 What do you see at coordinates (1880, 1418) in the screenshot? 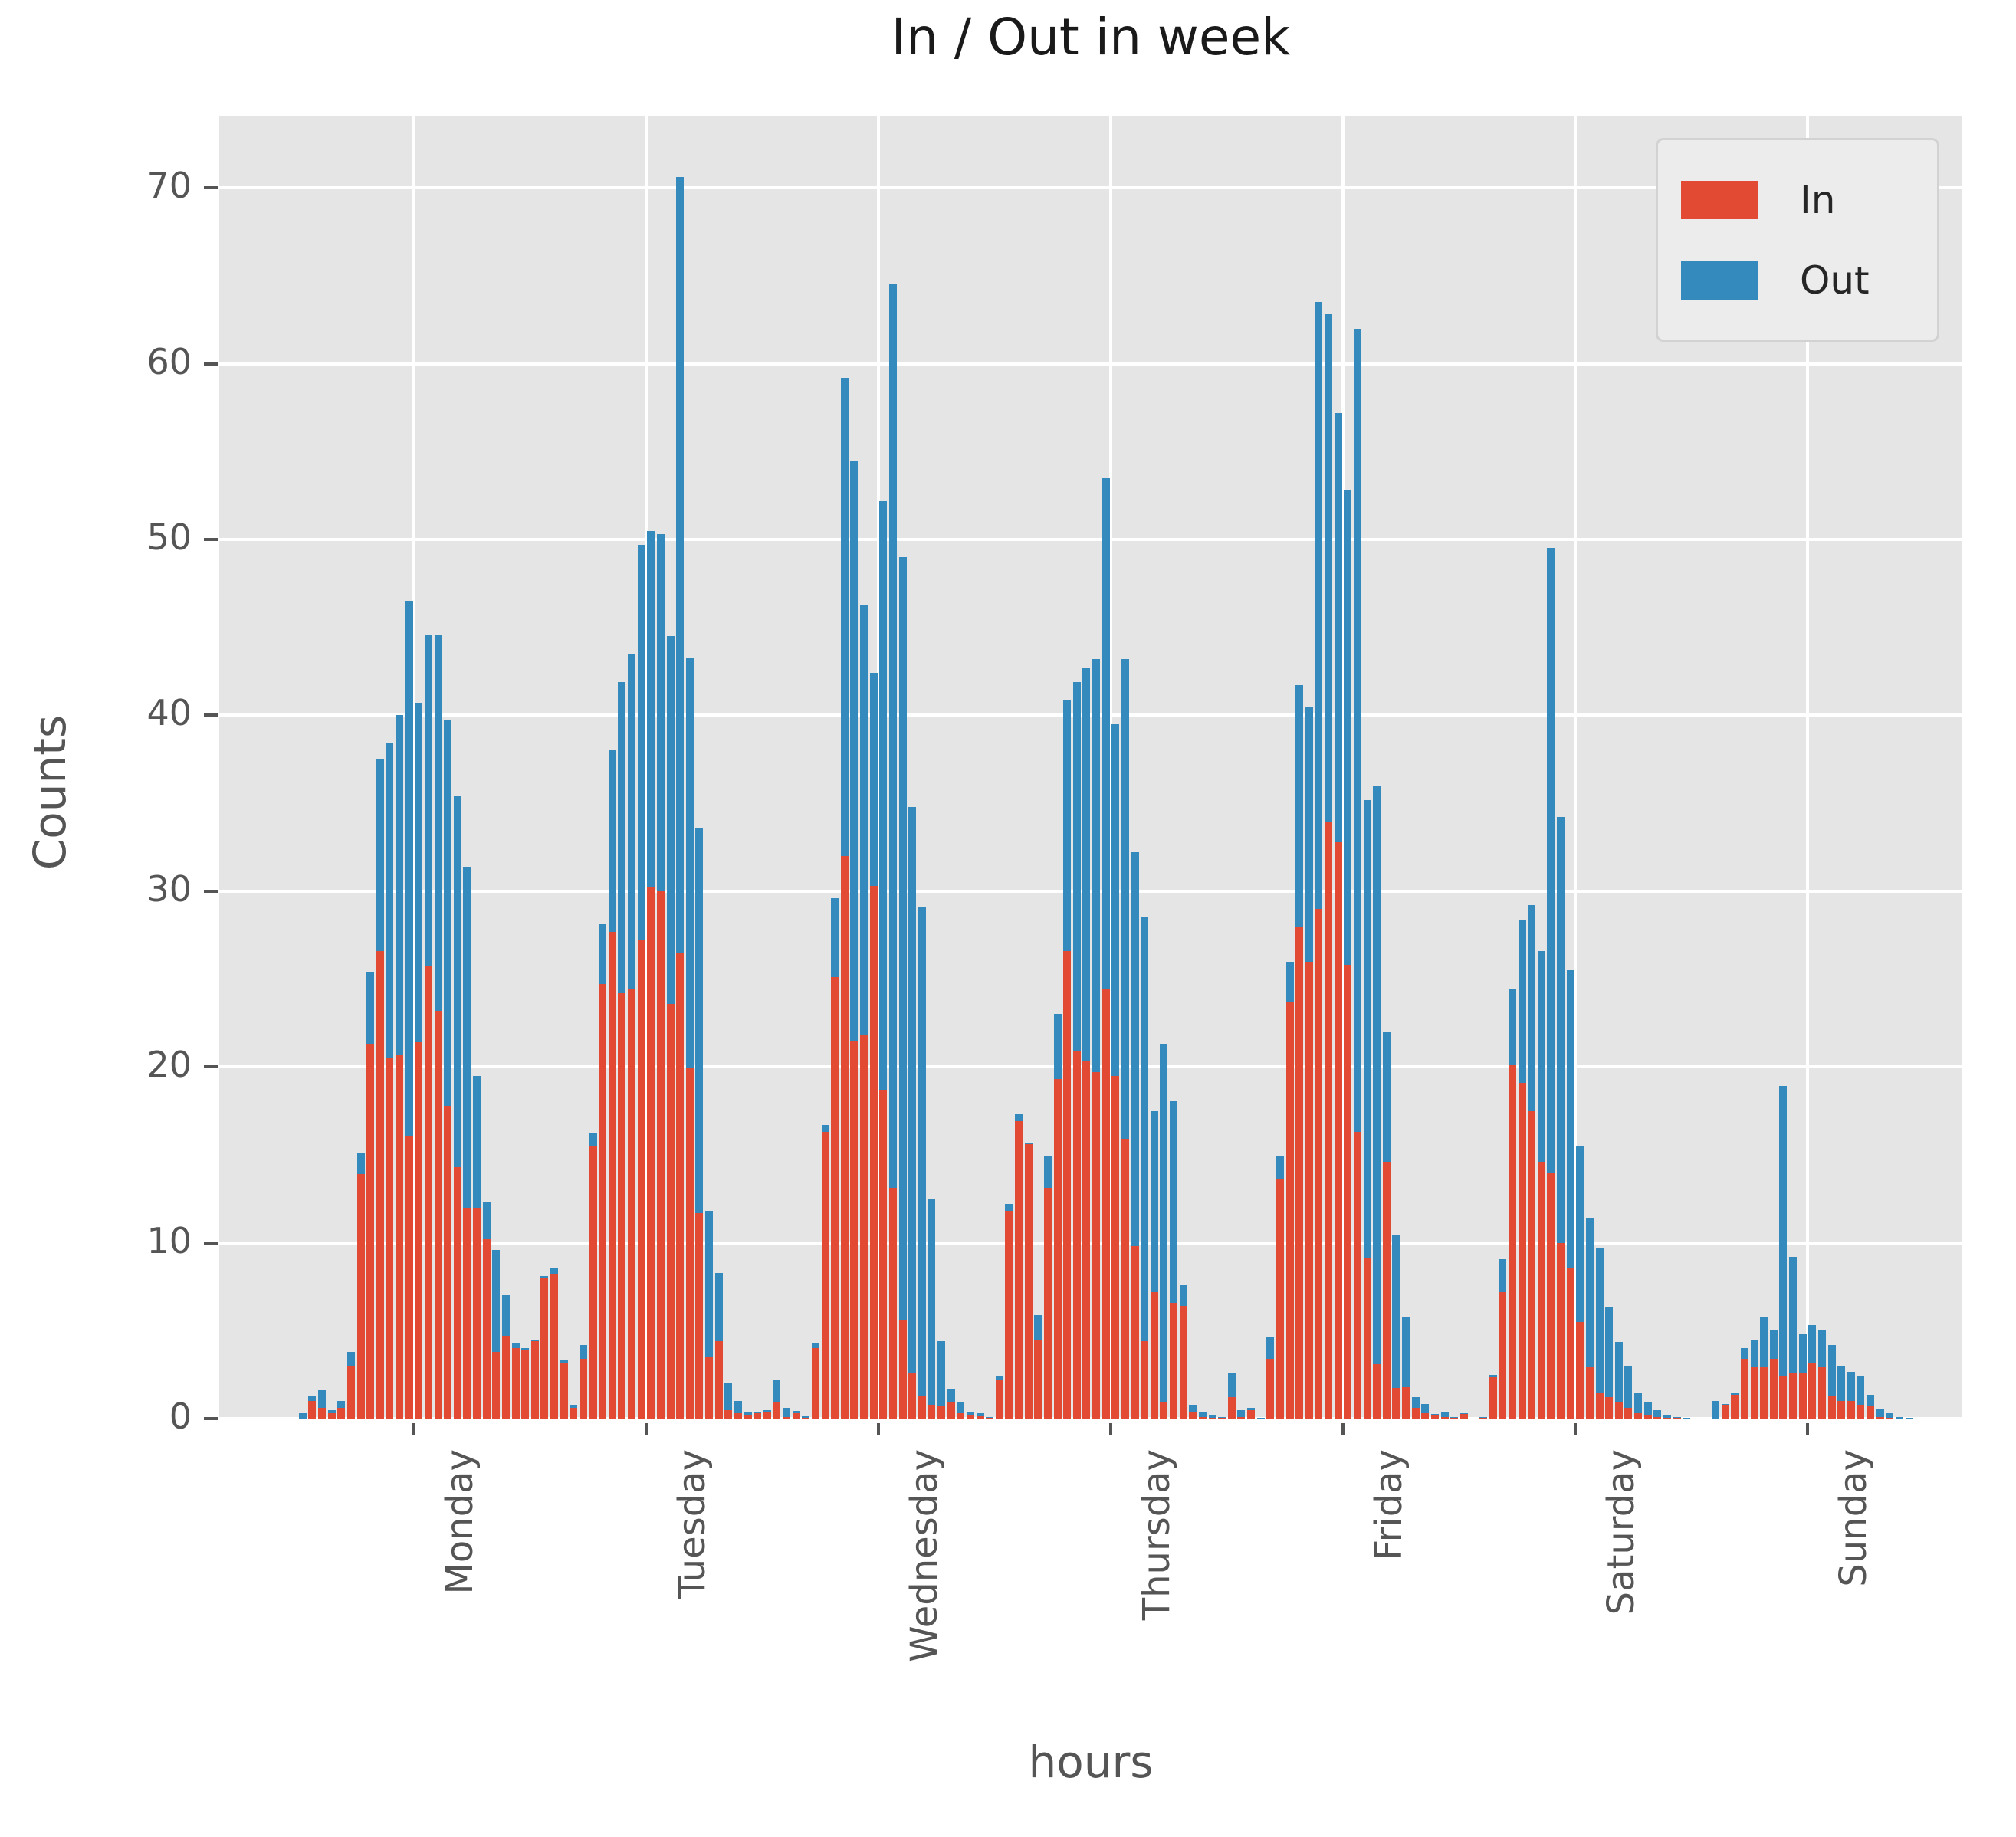
I see `bar-in-sunday-h19` at bounding box center [1880, 1418].